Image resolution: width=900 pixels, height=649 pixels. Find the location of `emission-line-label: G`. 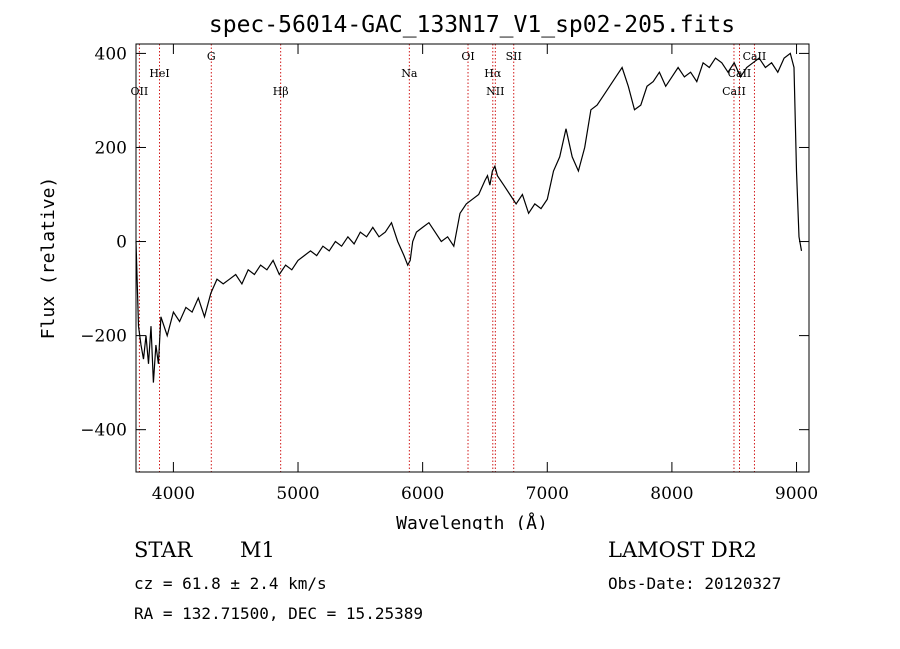

emission-line-label: G is located at coordinates (211, 56).